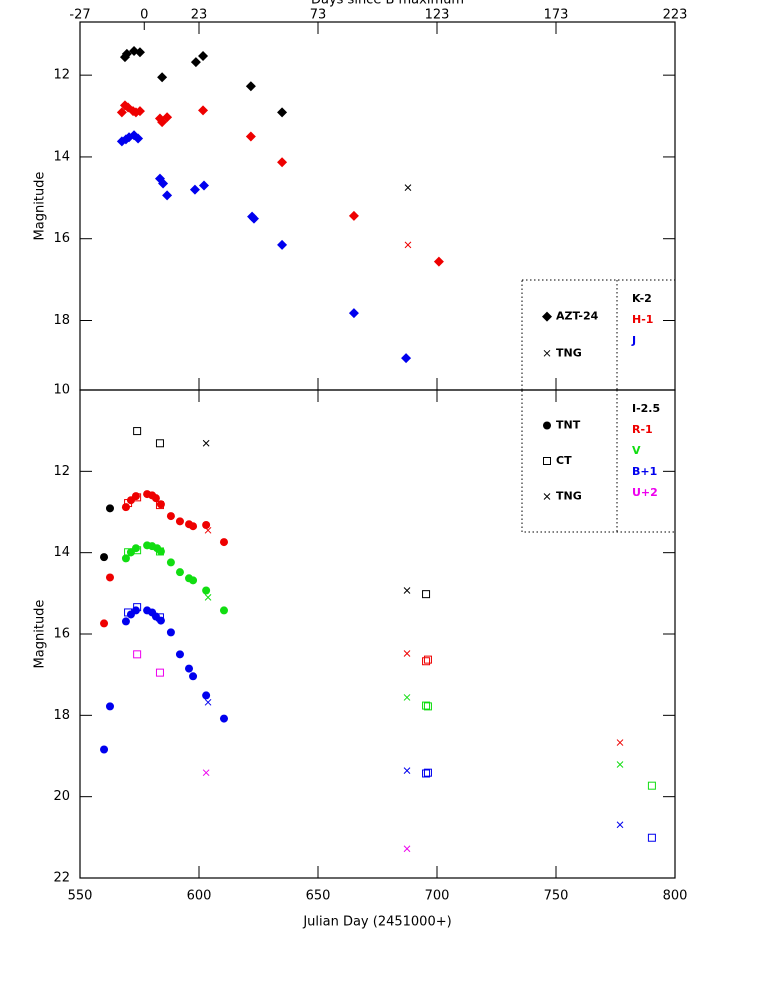 This screenshot has height=981, width=758. I want to click on legend-label: H-1, so click(642, 319).